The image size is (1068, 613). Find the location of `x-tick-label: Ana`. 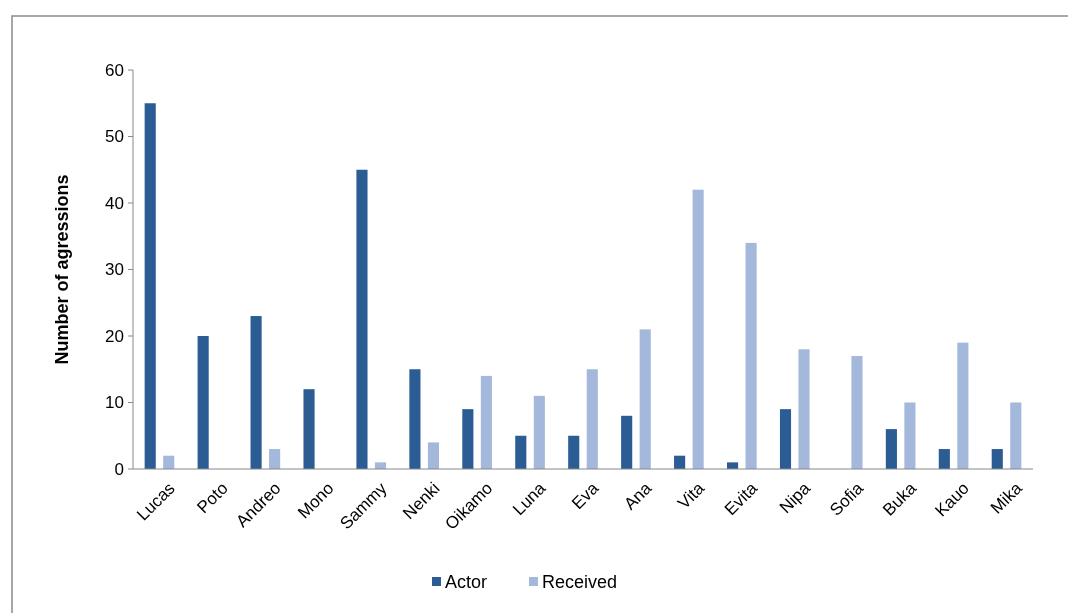

x-tick-label: Ana is located at coordinates (638, 496).